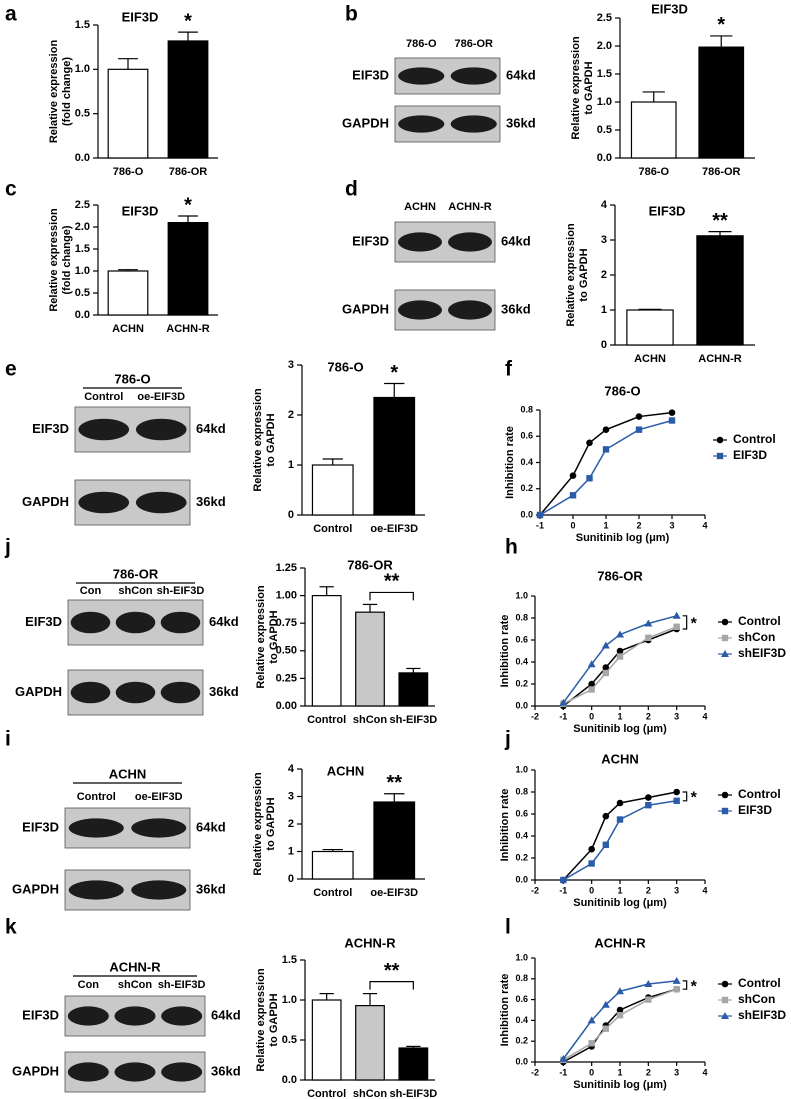 The image size is (791, 1099). What do you see at coordinates (535, 890) in the screenshot?
I see `x-tick-label: -2` at bounding box center [535, 890].